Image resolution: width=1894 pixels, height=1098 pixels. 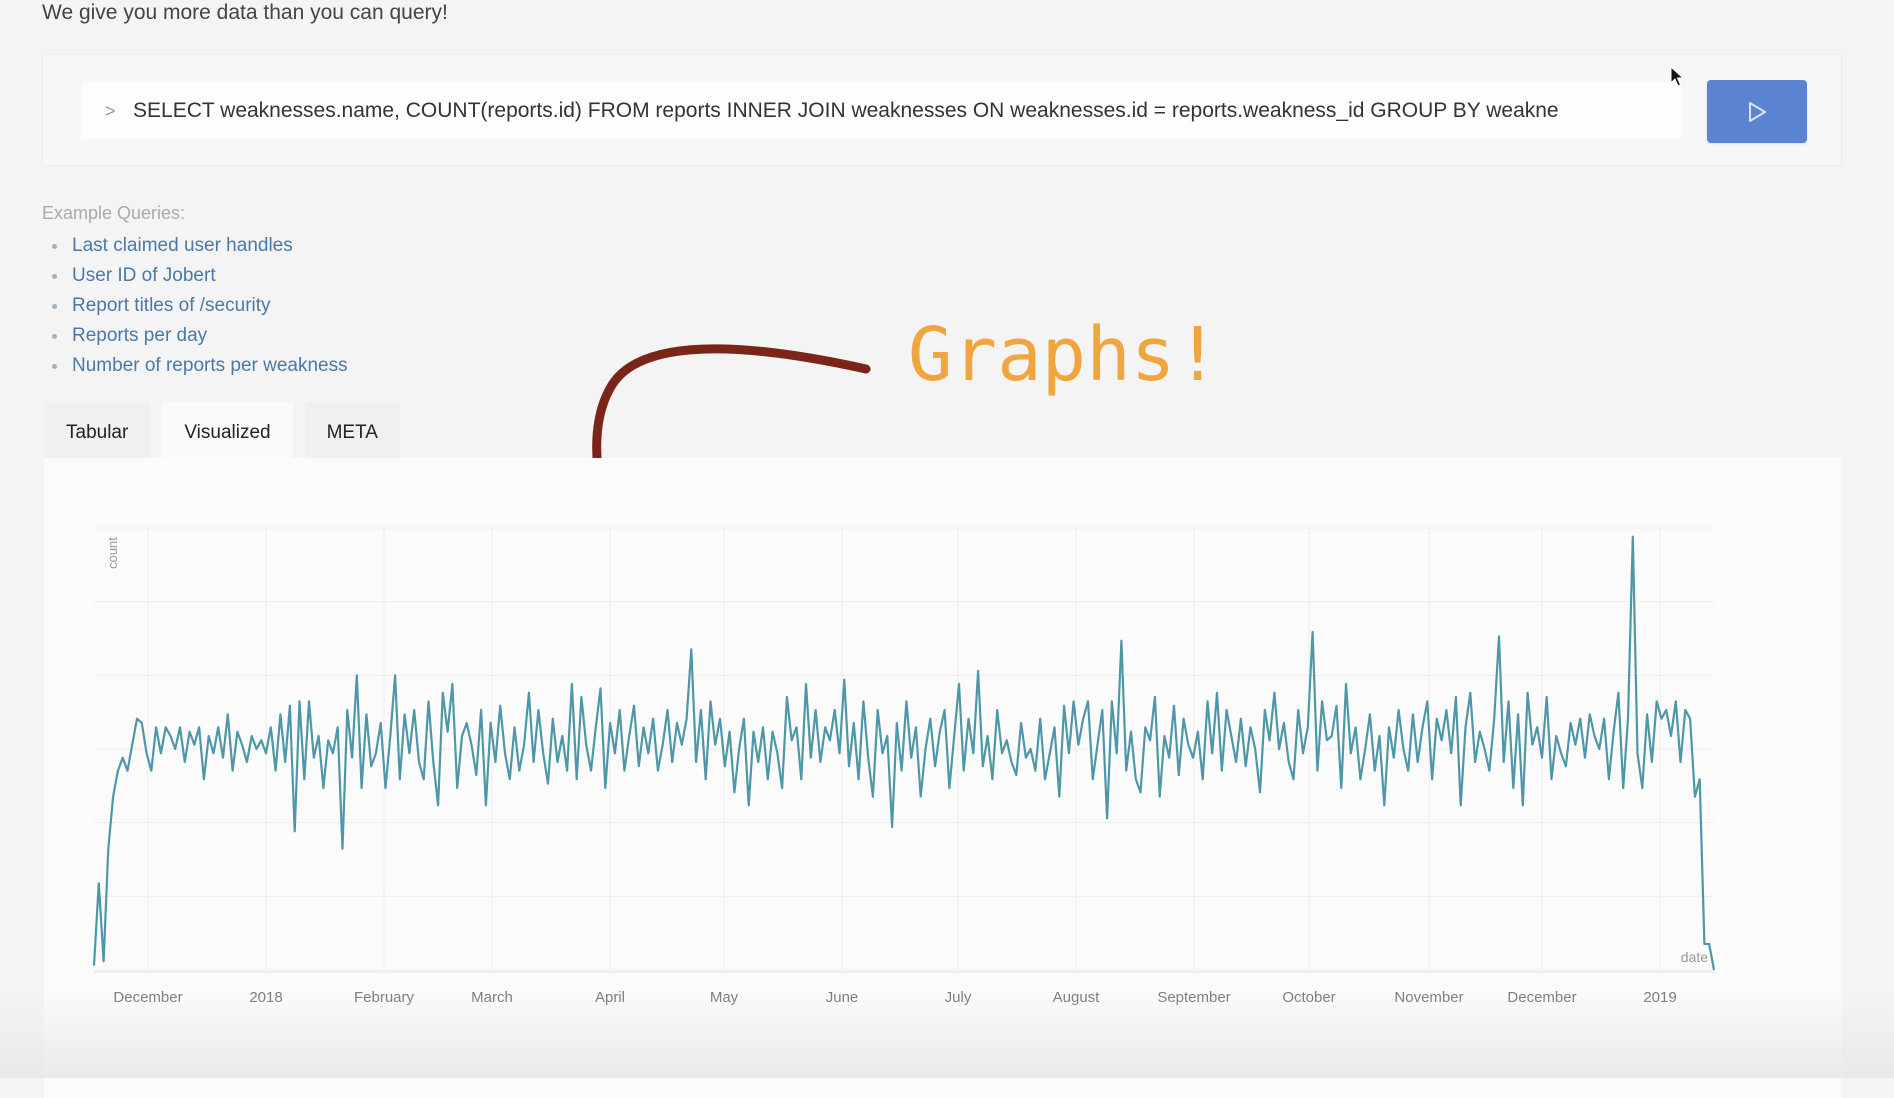 I want to click on example-query-item: User ID of Jobert, so click(x=195, y=276).